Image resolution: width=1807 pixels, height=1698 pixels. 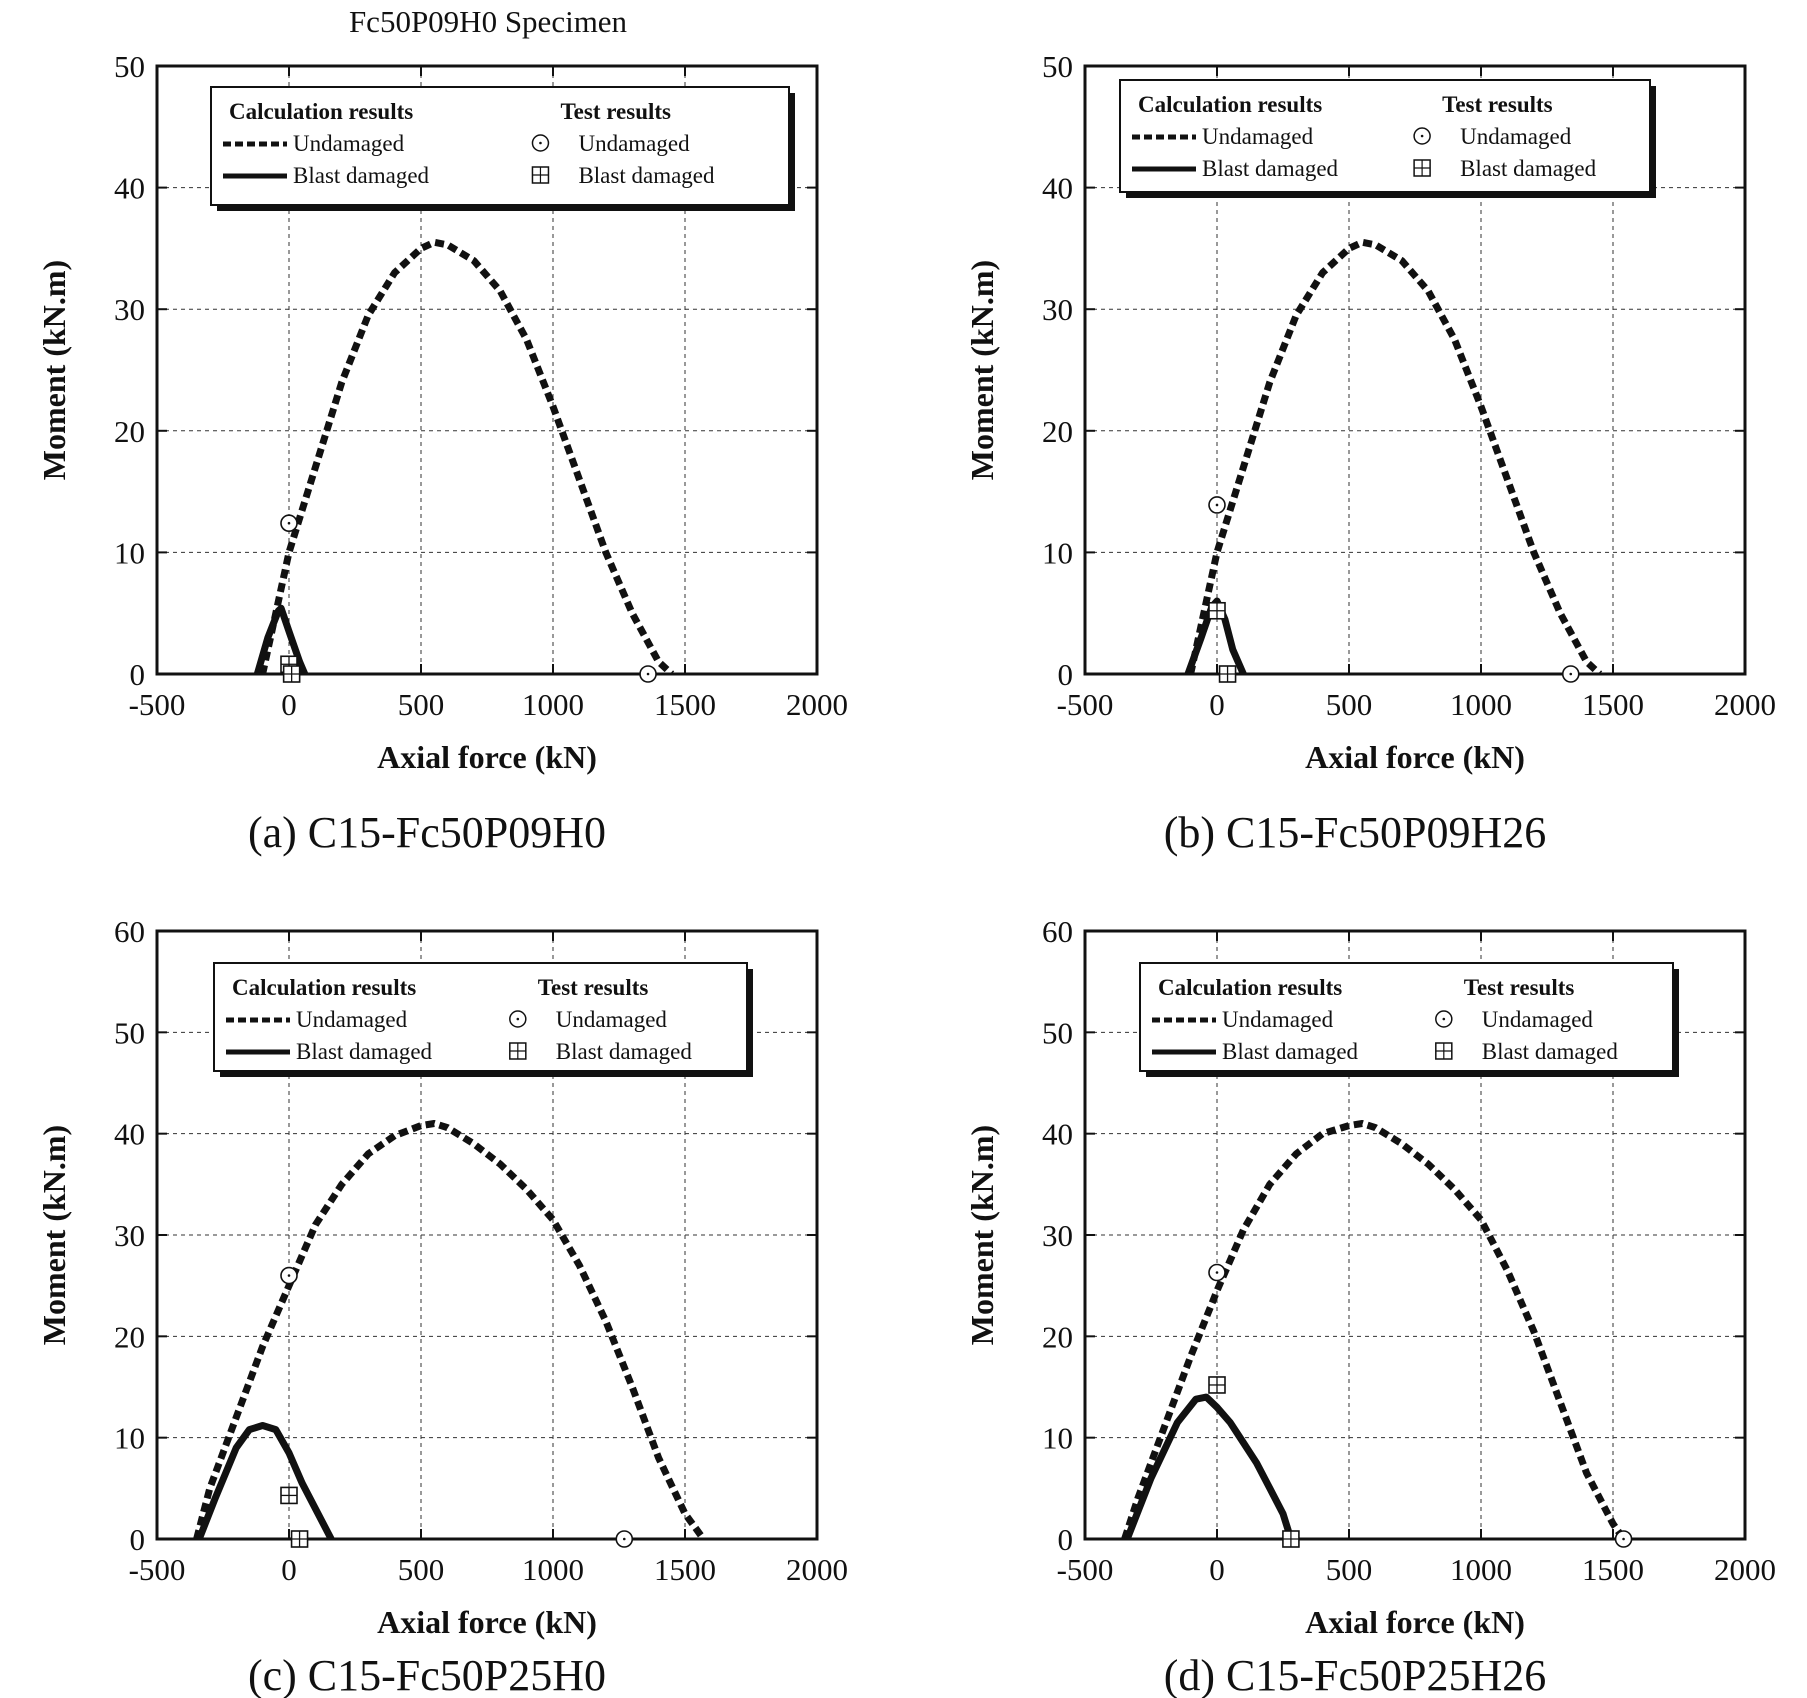 I want to click on legend-marker-square, so click(x=540, y=175).